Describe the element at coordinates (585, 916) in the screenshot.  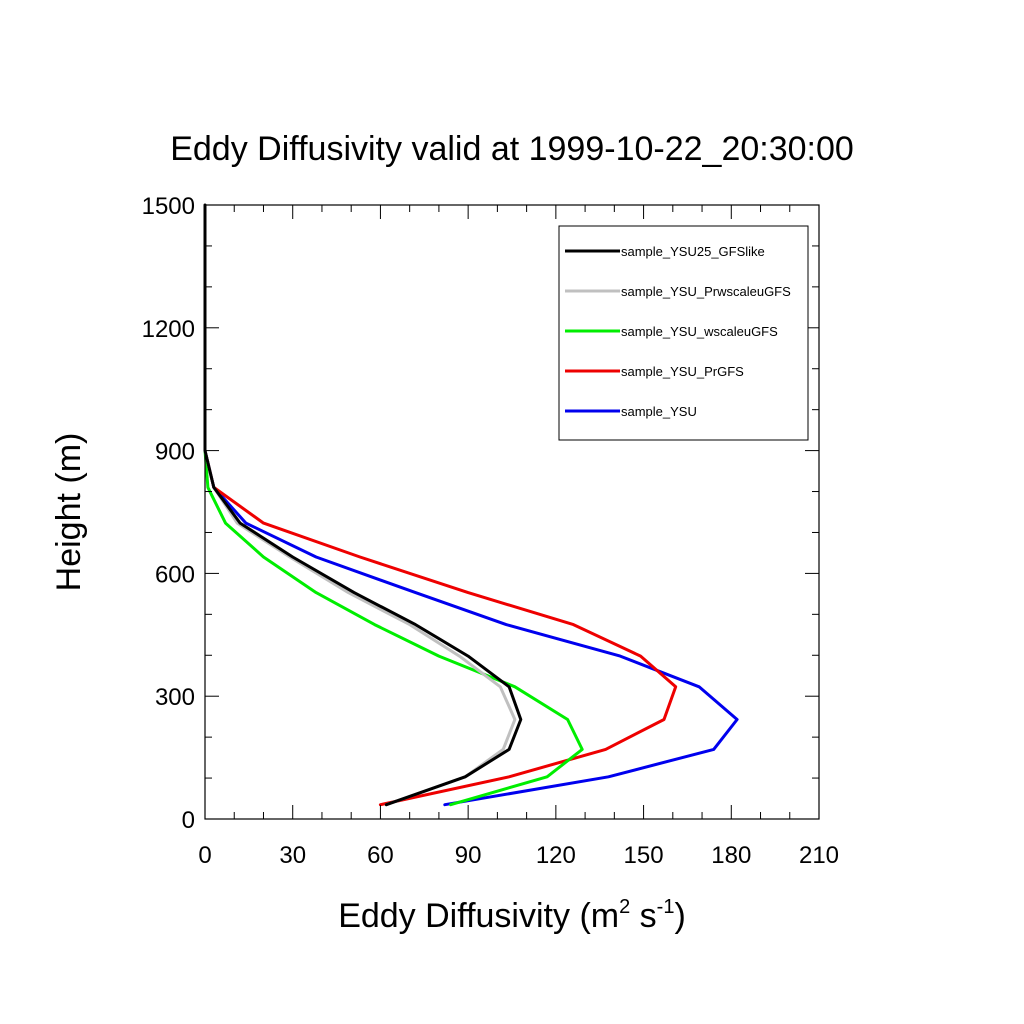
I see `x-axis-label-unit-open: (` at that location.